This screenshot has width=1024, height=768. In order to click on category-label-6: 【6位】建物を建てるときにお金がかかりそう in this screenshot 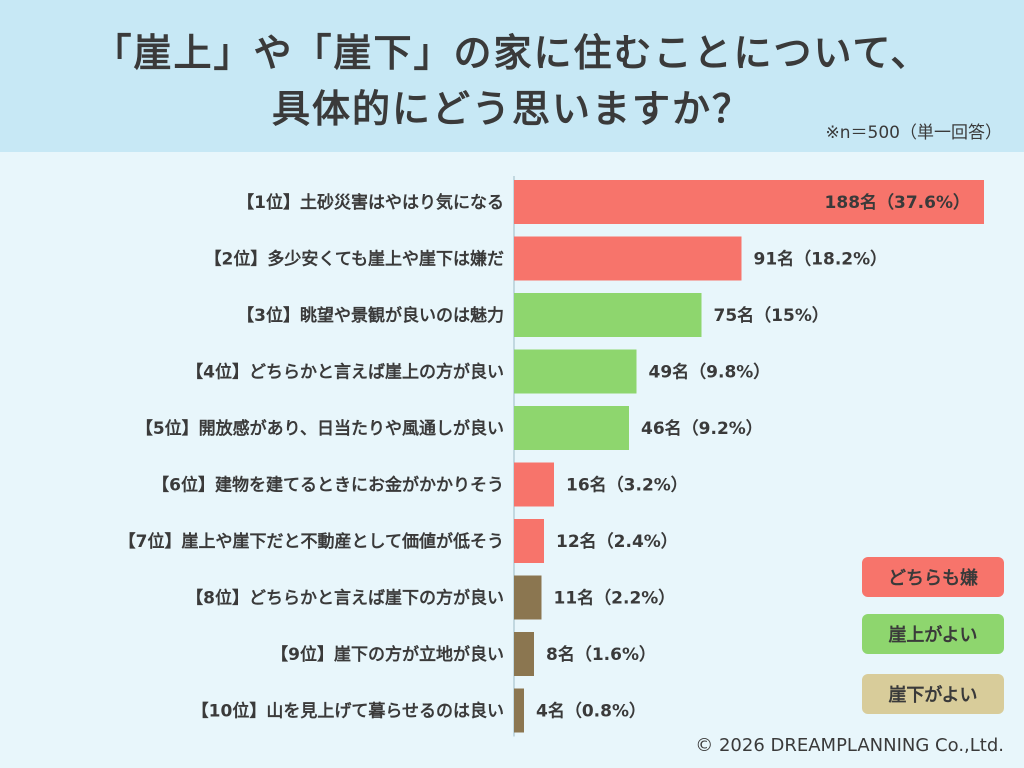, I will do `click(328, 485)`.